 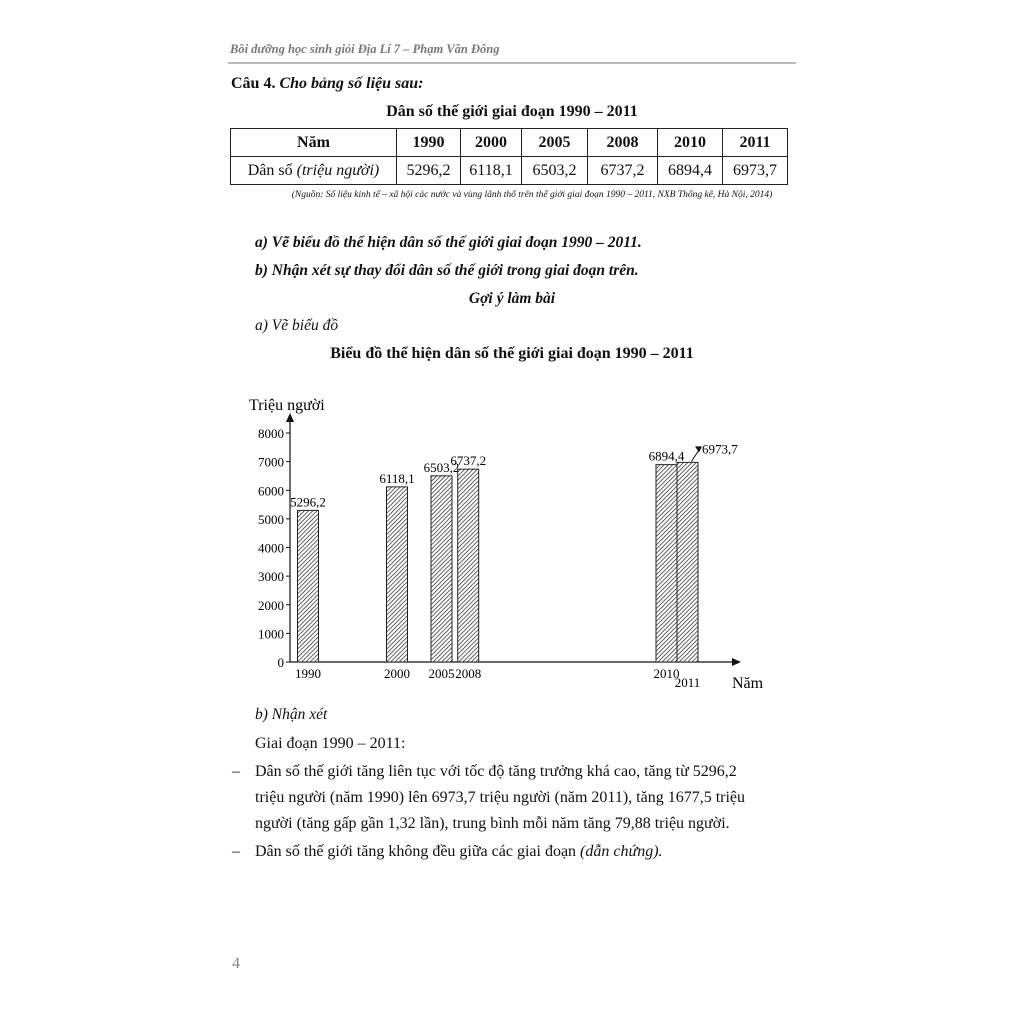 I want to click on header-cell: 2011, so click(x=755, y=142).